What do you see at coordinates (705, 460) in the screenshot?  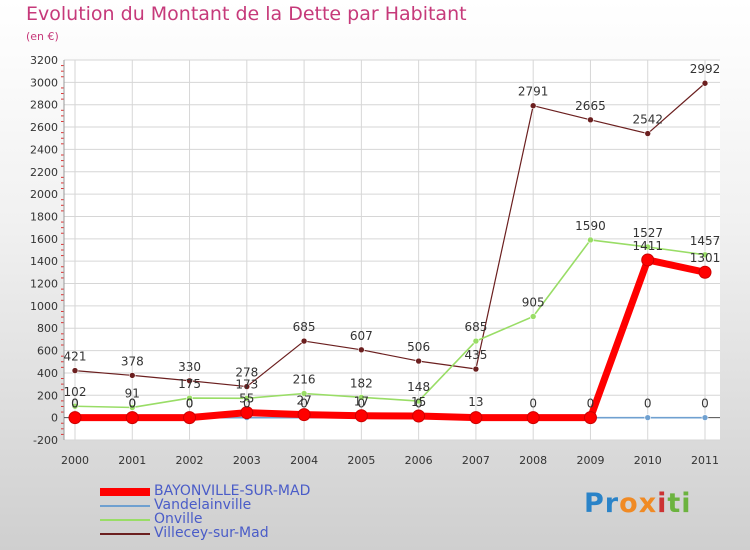 I see `x-tick-label: 2011` at bounding box center [705, 460].